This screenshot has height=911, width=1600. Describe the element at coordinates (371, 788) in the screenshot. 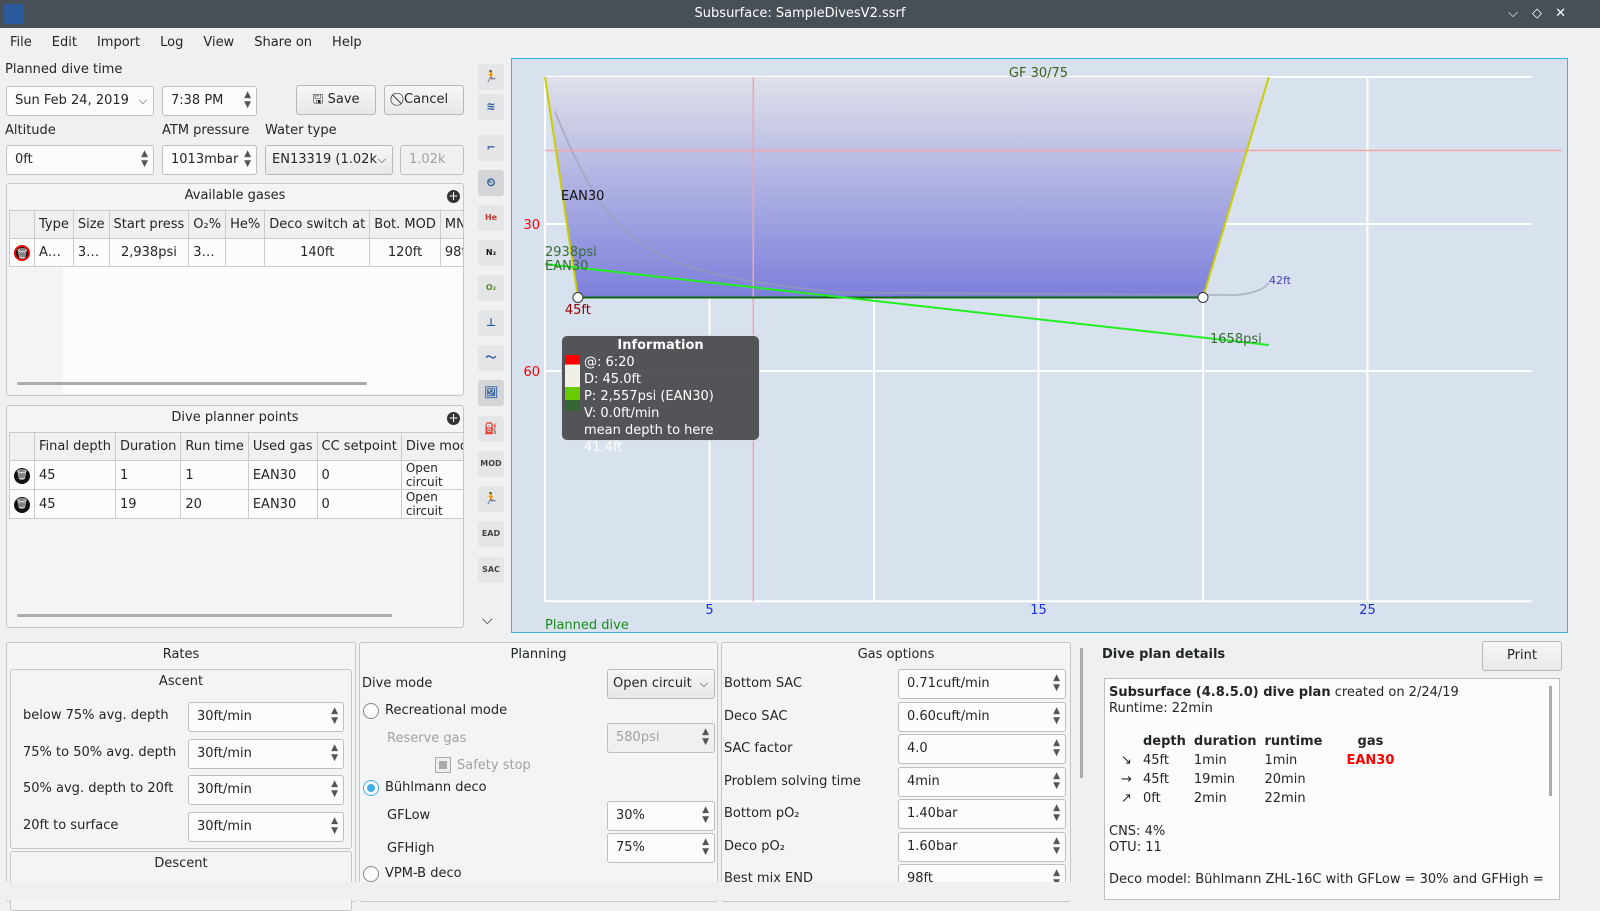

I see `buhlmann-radio` at that location.